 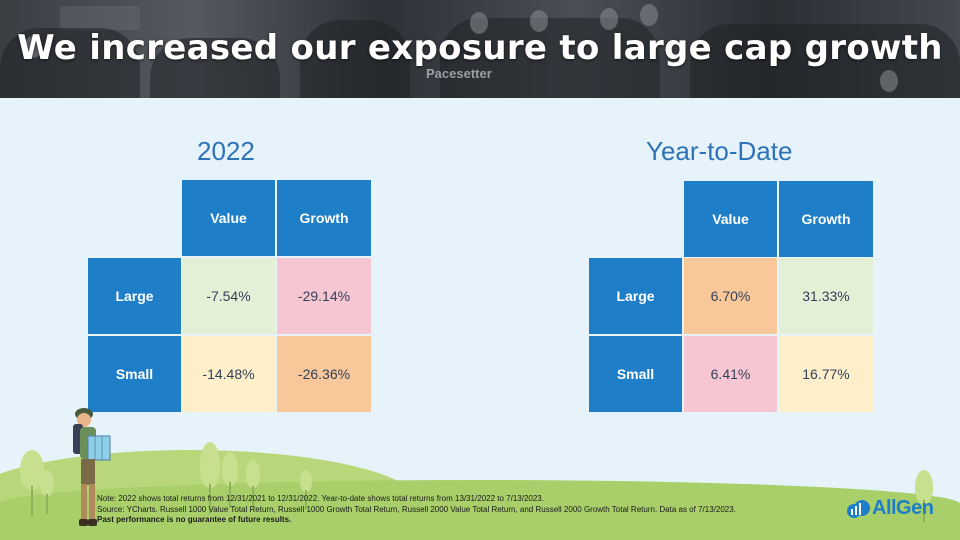 I want to click on allgen-logo: AllGen, so click(x=890, y=508).